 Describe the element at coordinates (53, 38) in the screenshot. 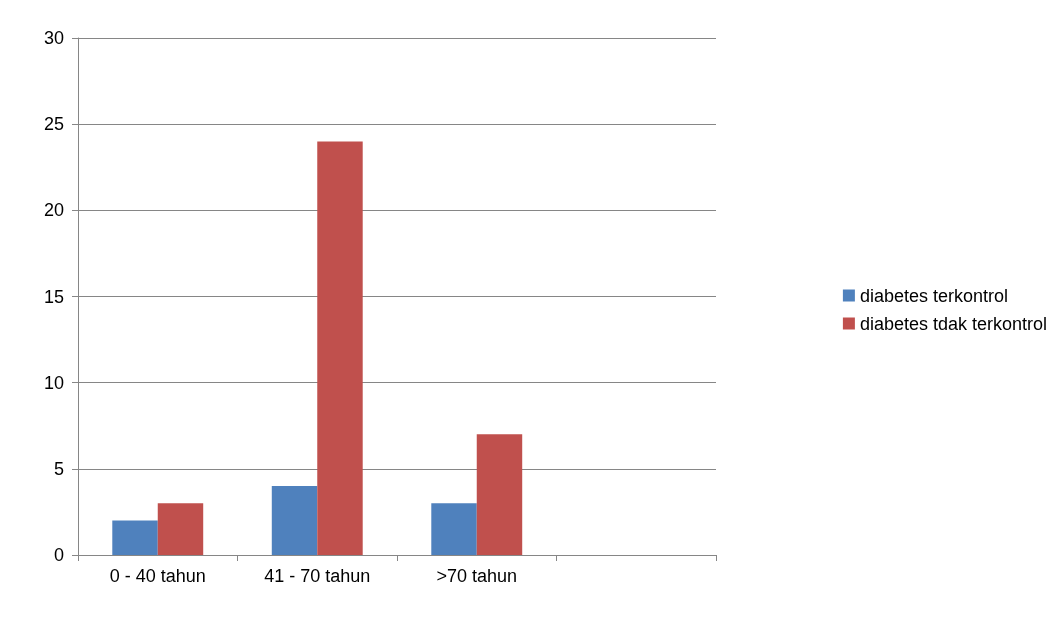

I see `y-tick-label: 30` at that location.